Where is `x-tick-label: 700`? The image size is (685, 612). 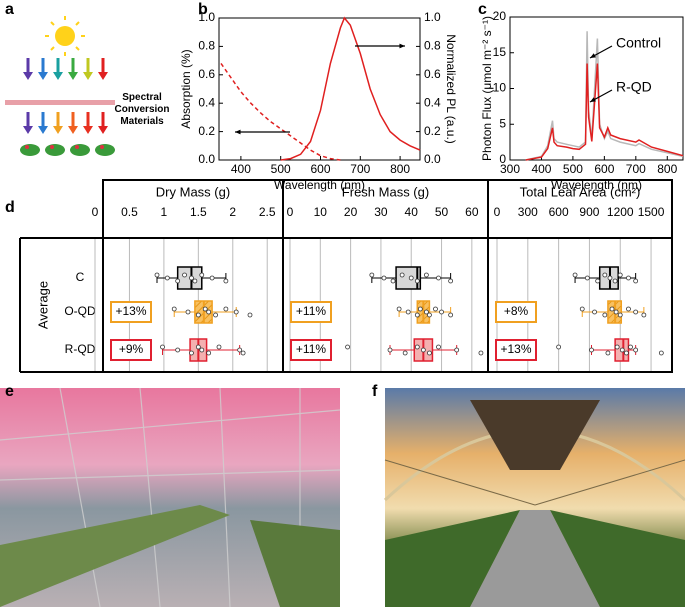 x-tick-label: 700 is located at coordinates (360, 169).